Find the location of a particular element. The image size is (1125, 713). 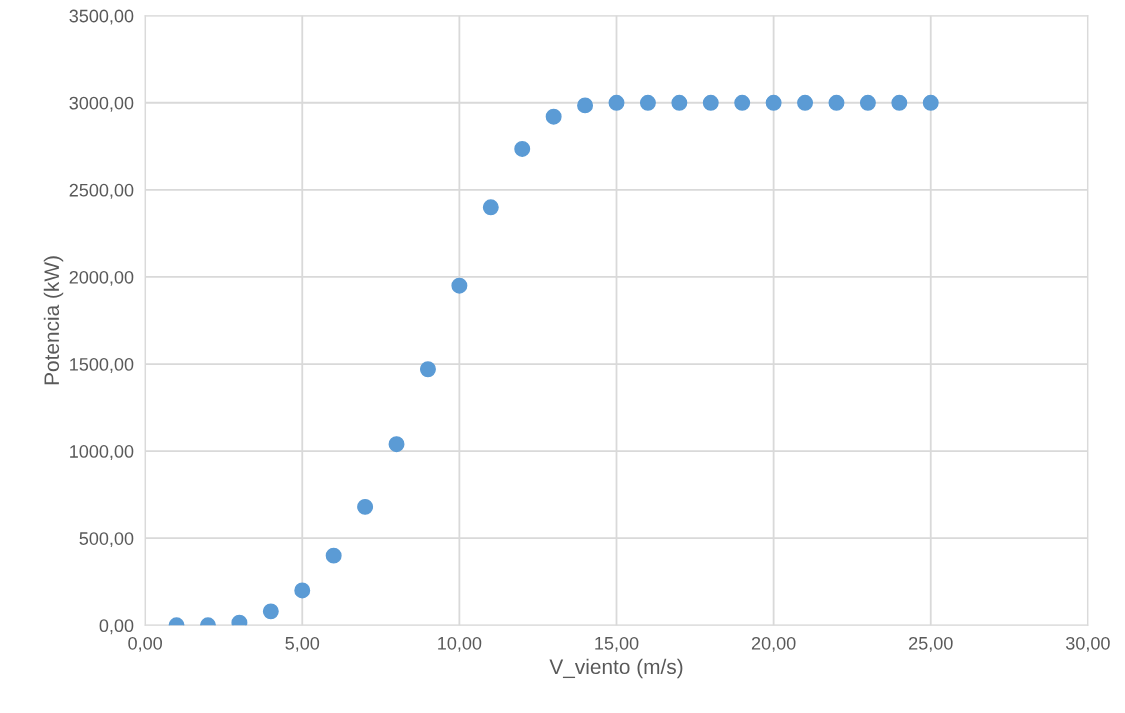

x-axis-title: V_viento (m/s) is located at coordinates (616, 668).